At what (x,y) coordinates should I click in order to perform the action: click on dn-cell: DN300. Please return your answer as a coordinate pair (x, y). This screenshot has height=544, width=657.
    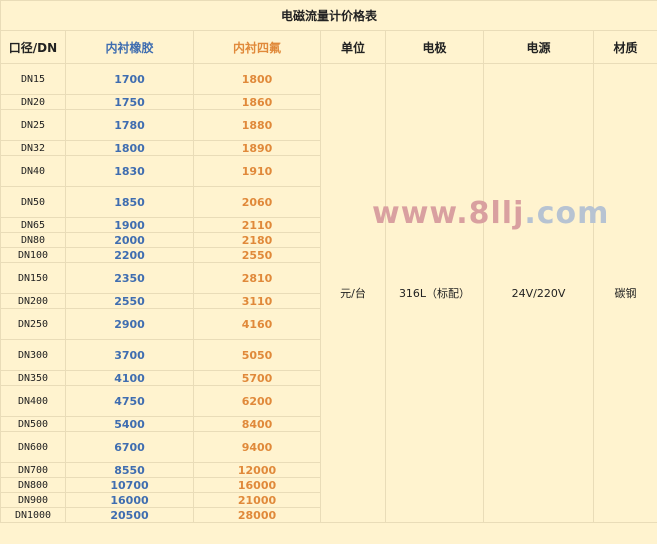
    Looking at the image, I should click on (33, 355).